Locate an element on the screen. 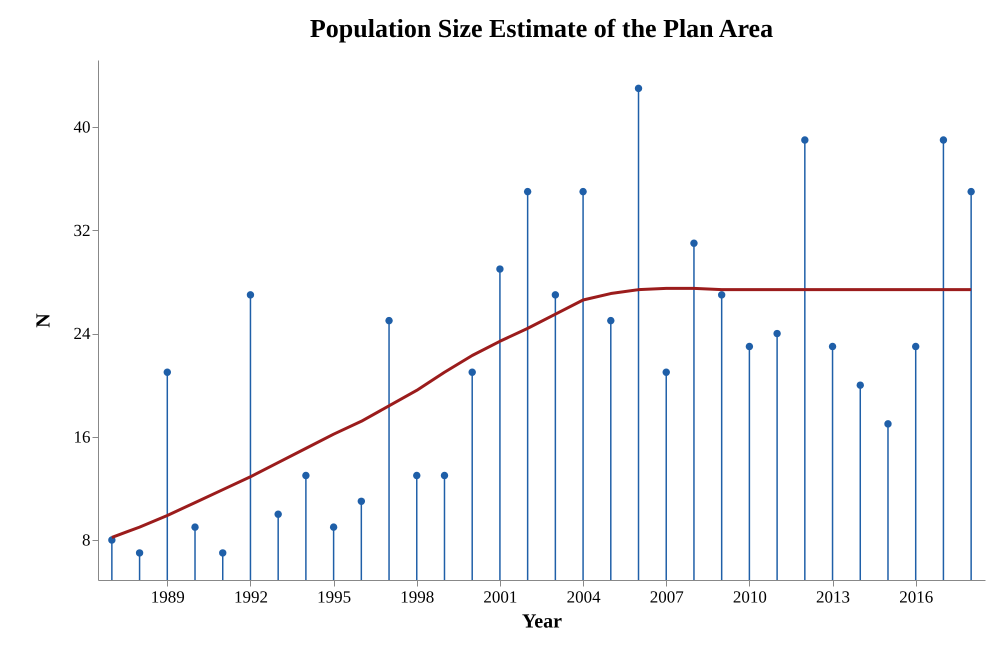  y-tick-label: 24 is located at coordinates (82, 334).